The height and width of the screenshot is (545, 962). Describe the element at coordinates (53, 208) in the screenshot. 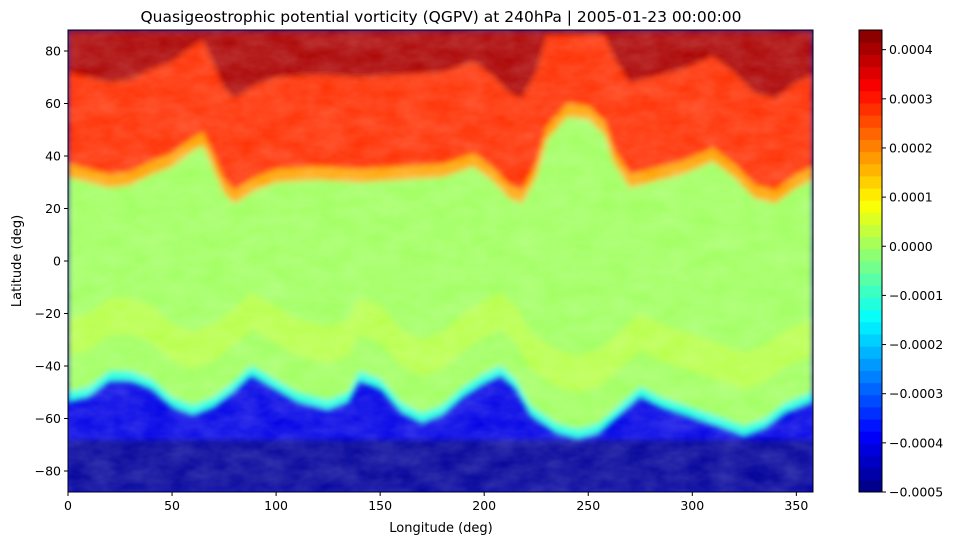

I see `y-tick-label: 20` at that location.